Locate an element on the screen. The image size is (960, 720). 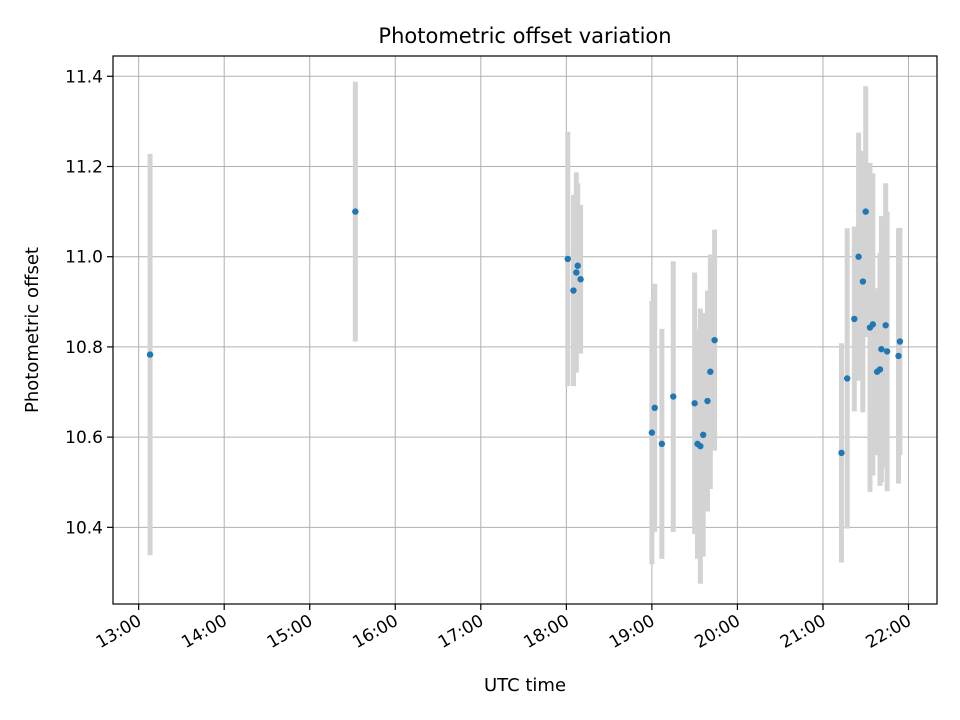
y-tick-label: 11.0 is located at coordinates (84, 258).